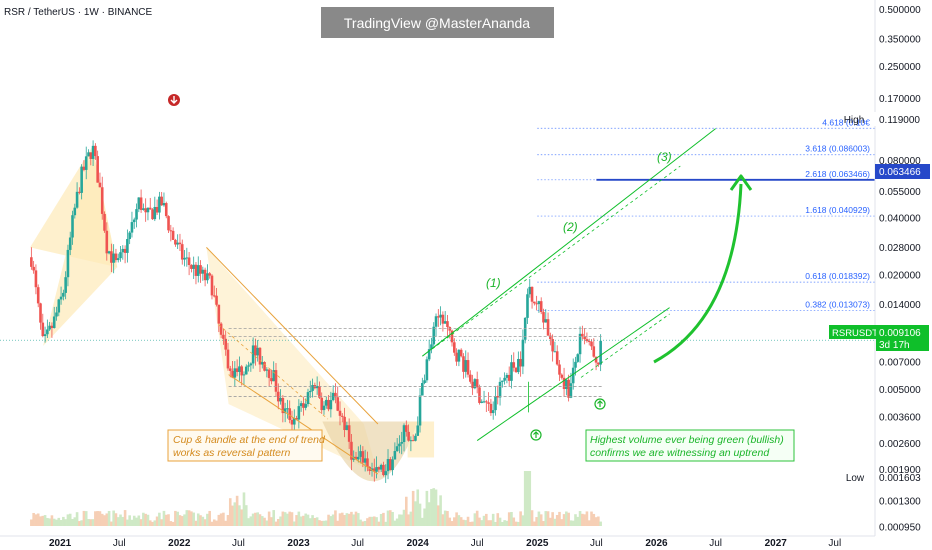 The width and height of the screenshot is (932, 550). What do you see at coordinates (741, 182) in the screenshot?
I see `projection-arrow-head-icon` at bounding box center [741, 182].